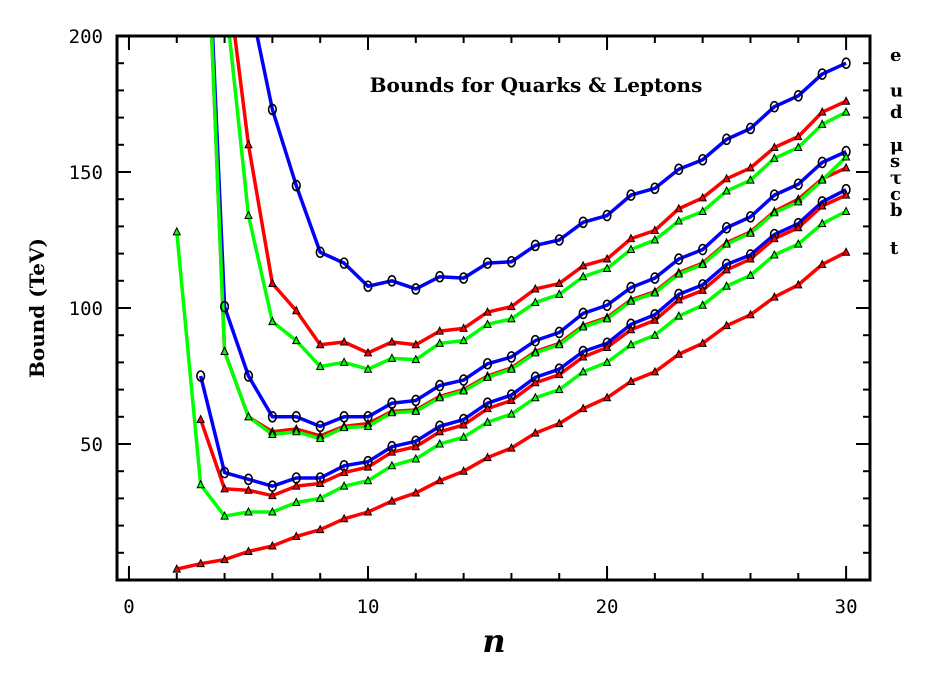  Describe the element at coordinates (536, 85) in the screenshot. I see `chart-title: Bounds for Quarks & Leptons` at that location.